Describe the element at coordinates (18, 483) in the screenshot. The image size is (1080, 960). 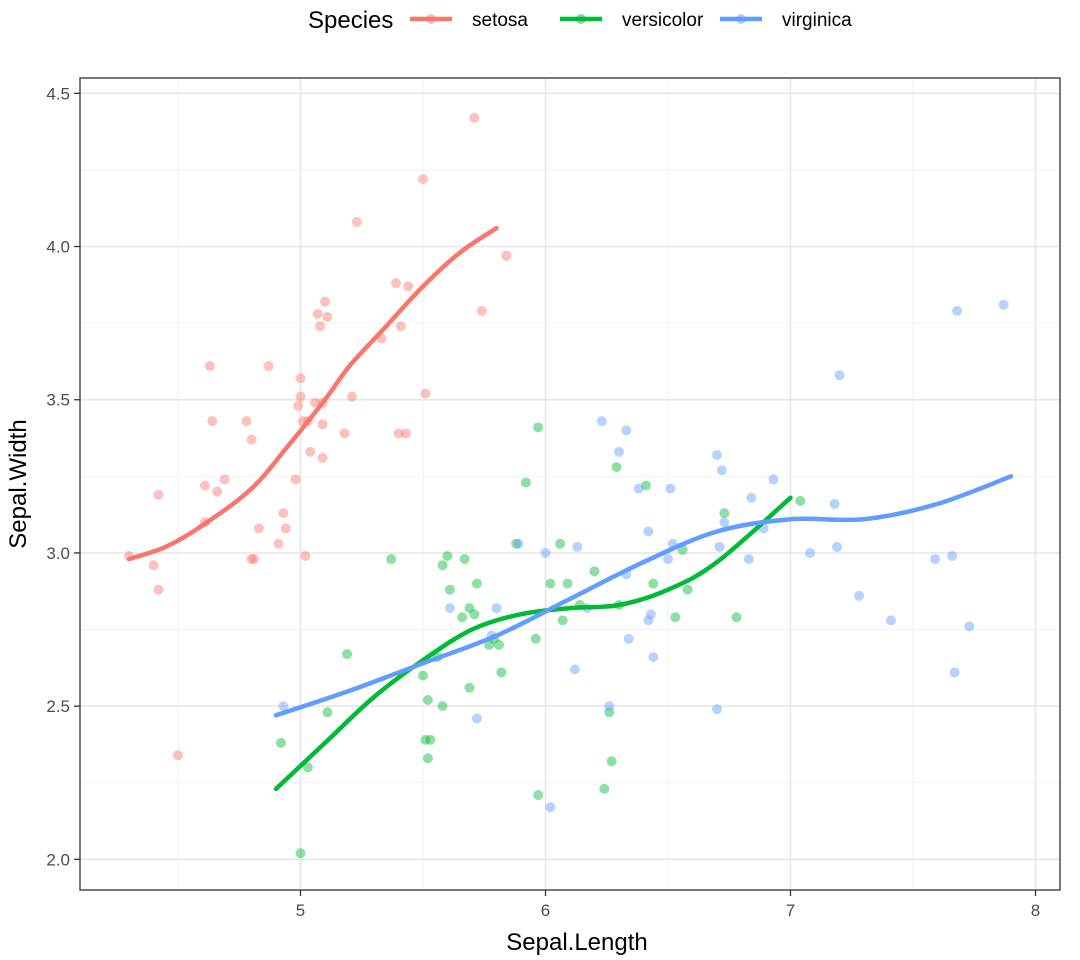
I see `y-axis-title: Sepal.Width` at that location.